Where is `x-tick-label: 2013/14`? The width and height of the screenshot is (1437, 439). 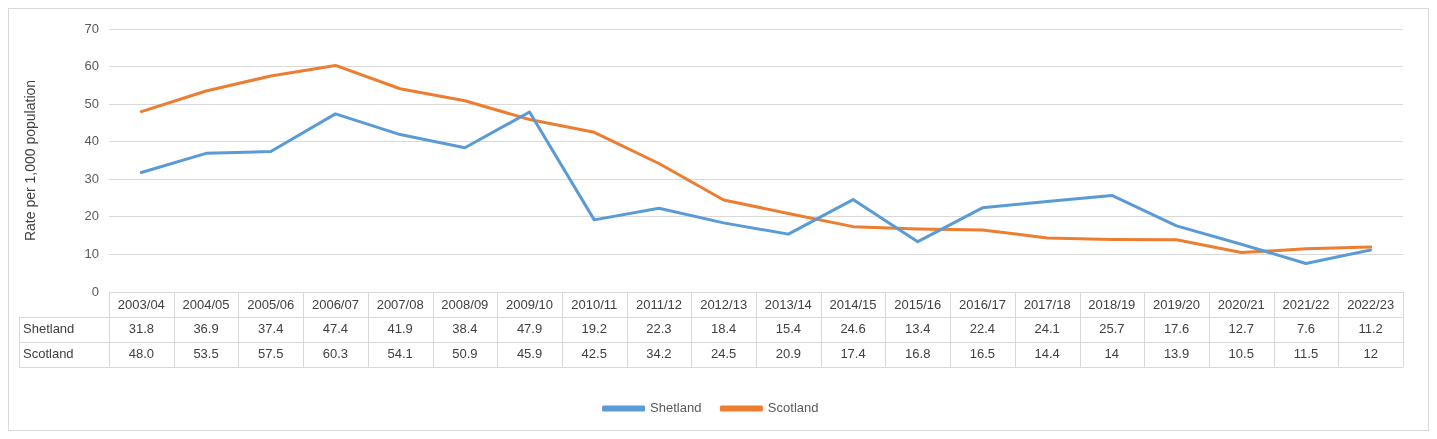
x-tick-label: 2013/14 is located at coordinates (788, 305).